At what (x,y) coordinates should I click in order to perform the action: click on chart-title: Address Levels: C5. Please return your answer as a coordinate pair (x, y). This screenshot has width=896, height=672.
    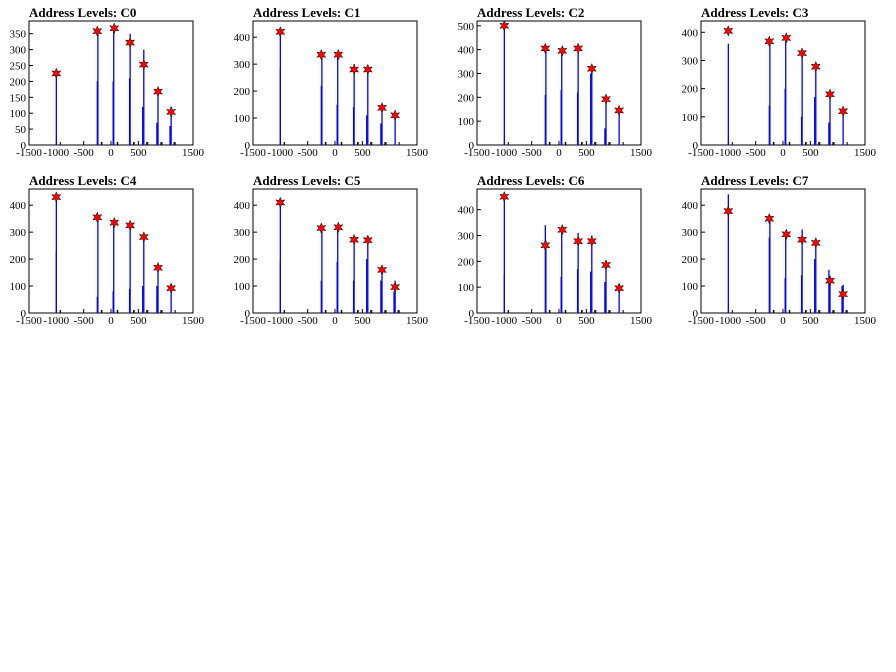
    Looking at the image, I should click on (307, 180).